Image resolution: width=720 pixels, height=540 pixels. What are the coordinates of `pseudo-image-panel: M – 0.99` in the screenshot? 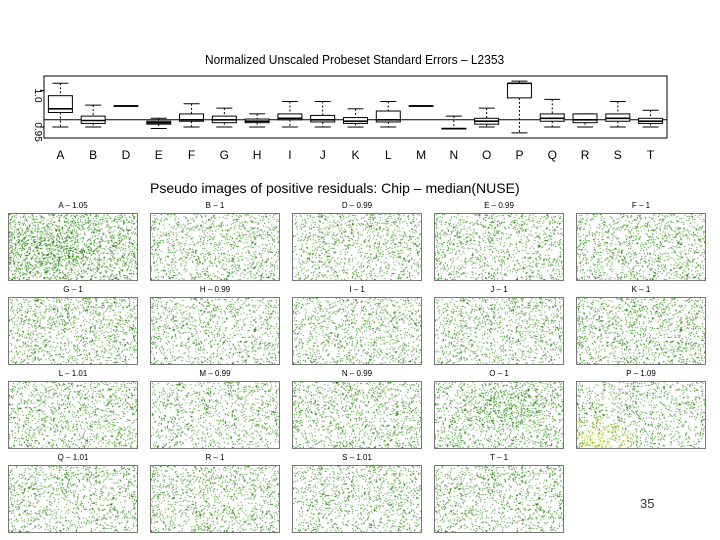 It's located at (215, 410).